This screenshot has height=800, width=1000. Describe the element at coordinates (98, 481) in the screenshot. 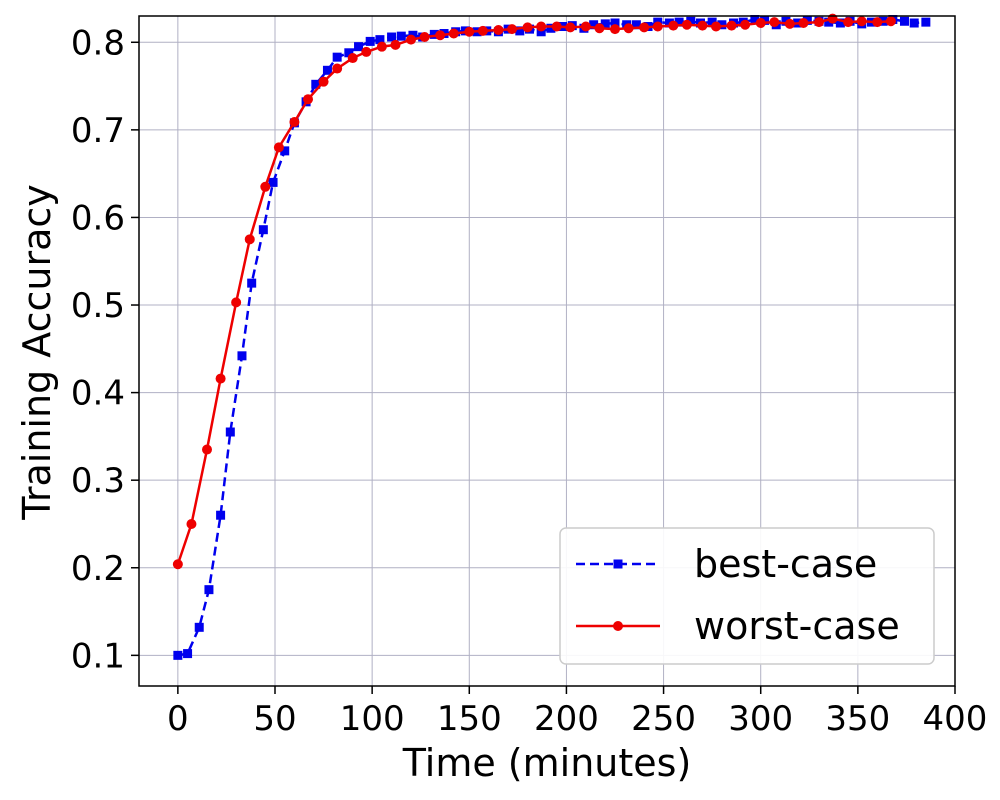

I see `y-tick-label: 0.3` at that location.